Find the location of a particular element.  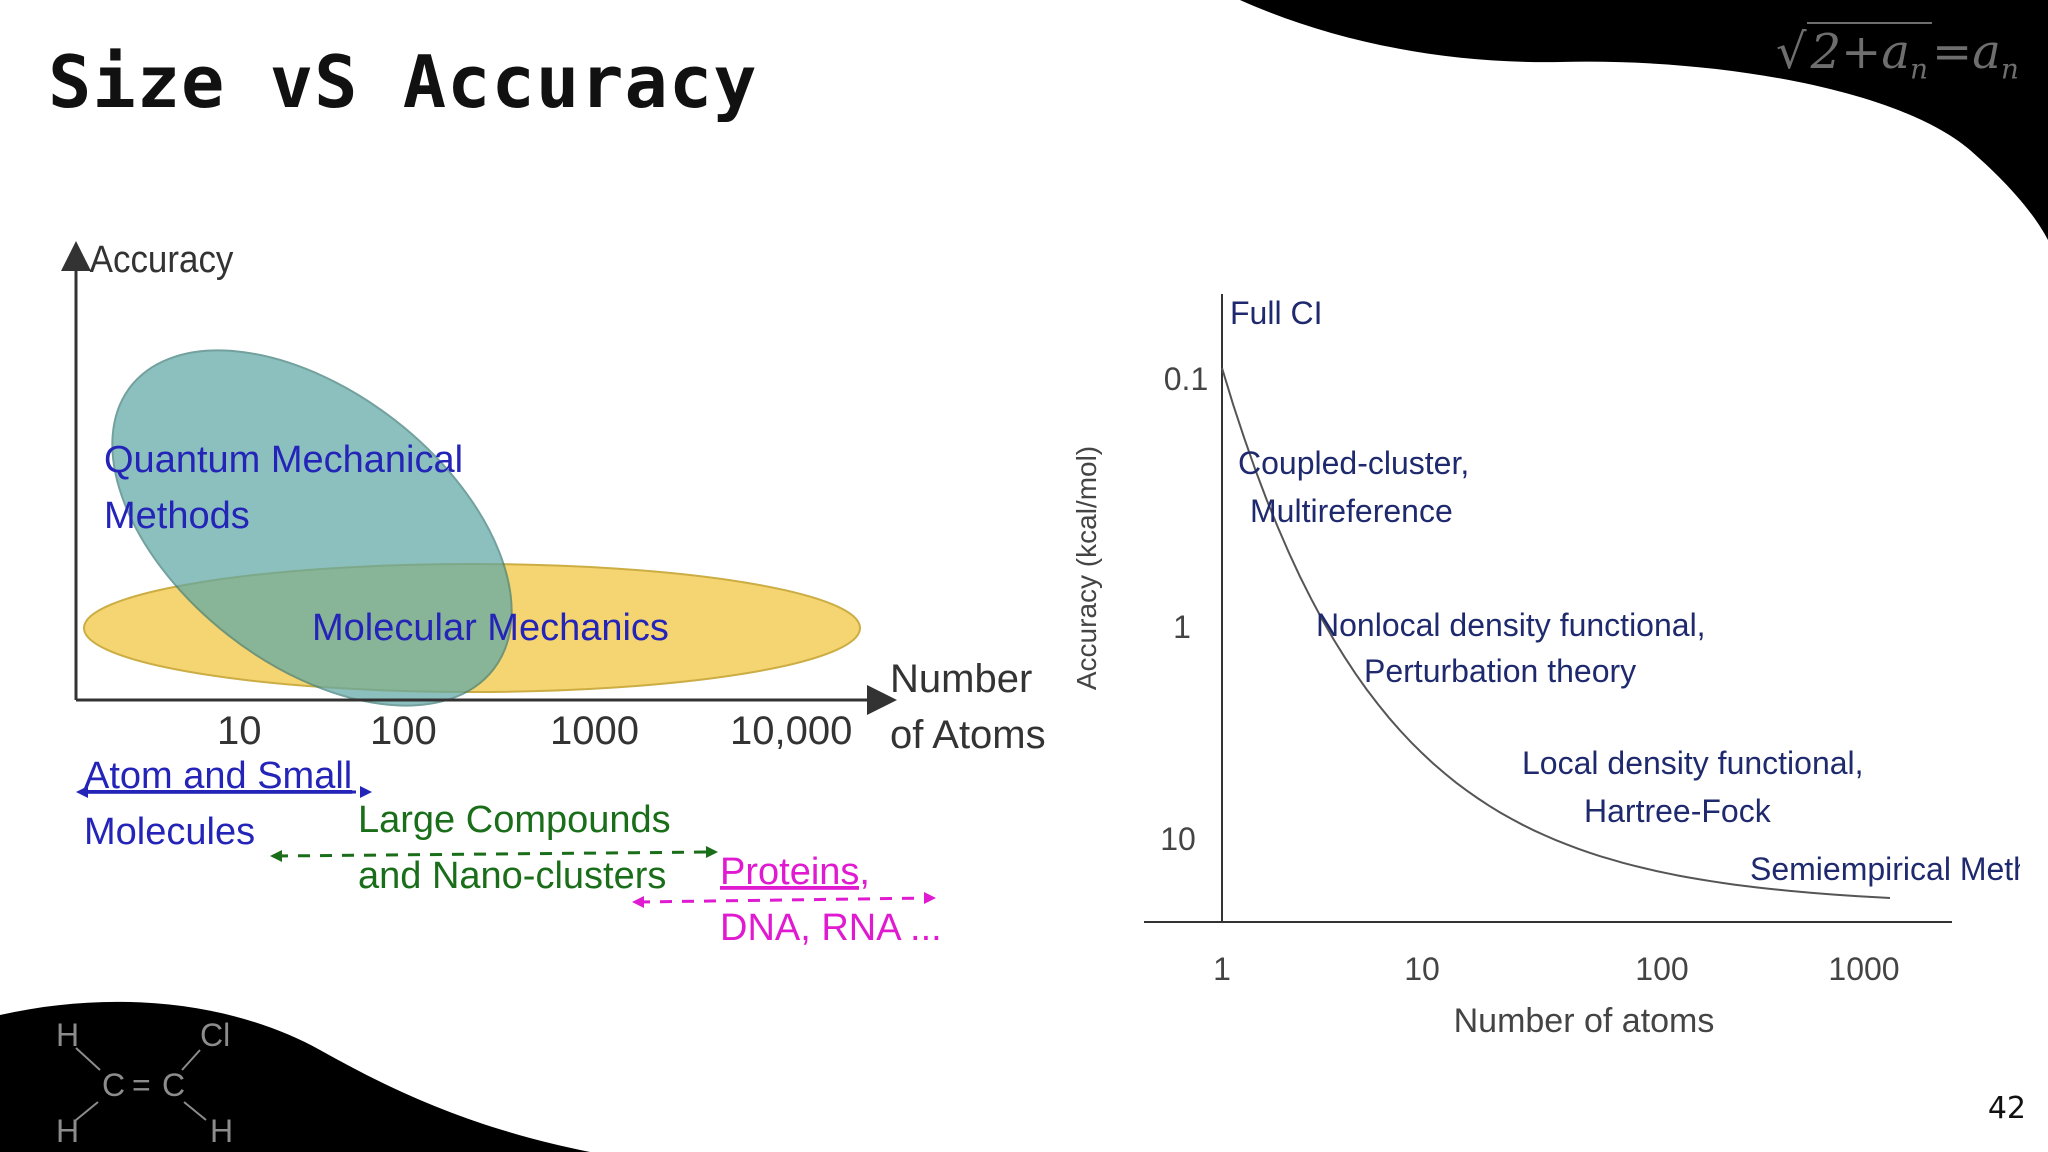

annotation-hartree-fock: Hartree-Fock is located at coordinates (1678, 811).